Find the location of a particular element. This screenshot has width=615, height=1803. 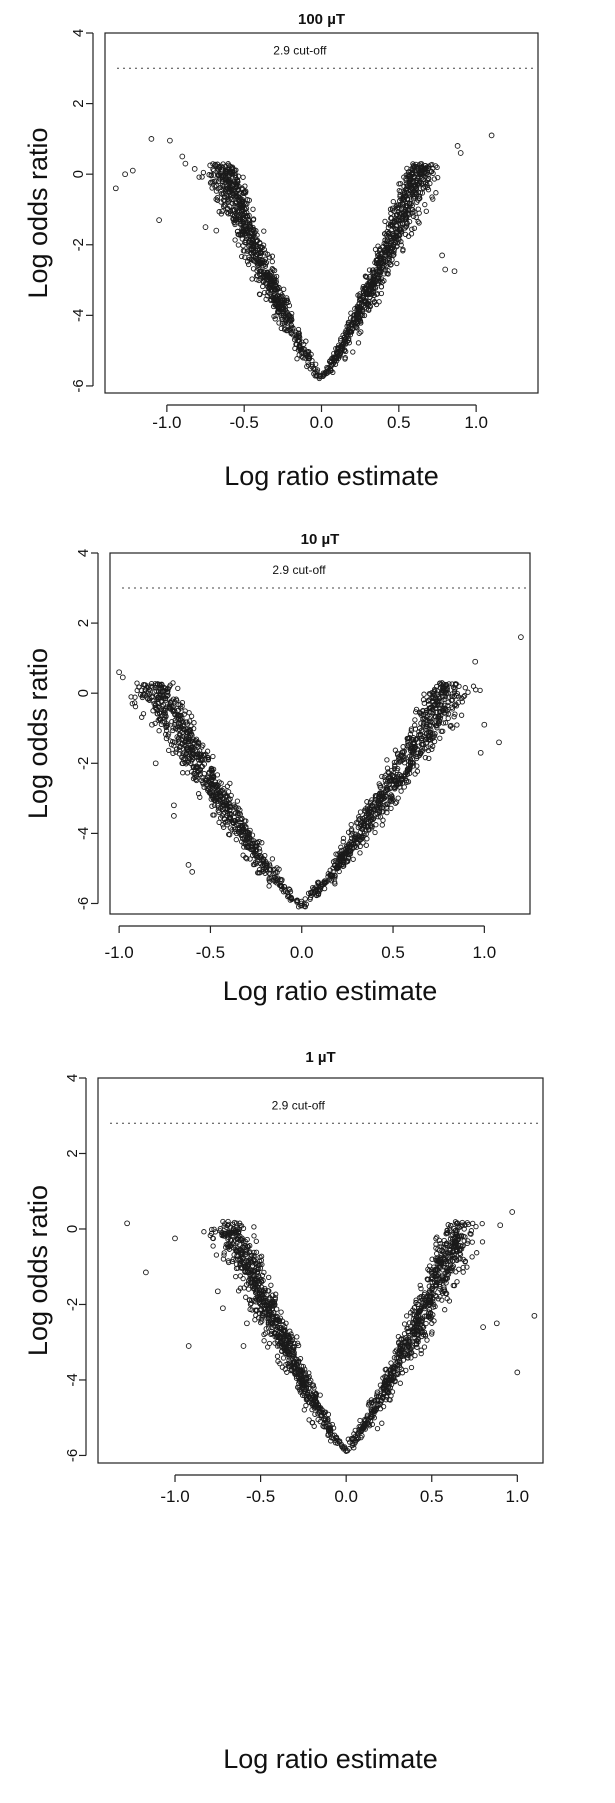

y-tick-label: 0 is located at coordinates (72, 1229).